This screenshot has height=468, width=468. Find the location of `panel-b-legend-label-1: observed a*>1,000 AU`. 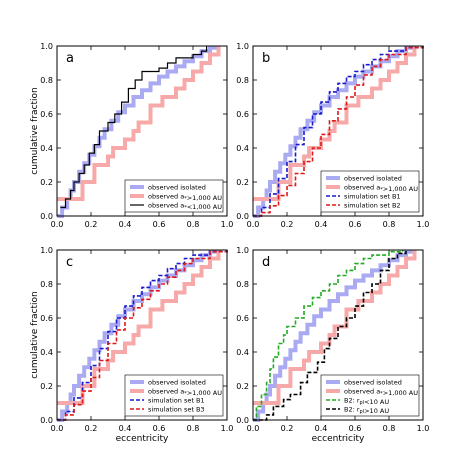

panel-b-legend-label-1: observed a*>1,000 AU is located at coordinates (381, 189).